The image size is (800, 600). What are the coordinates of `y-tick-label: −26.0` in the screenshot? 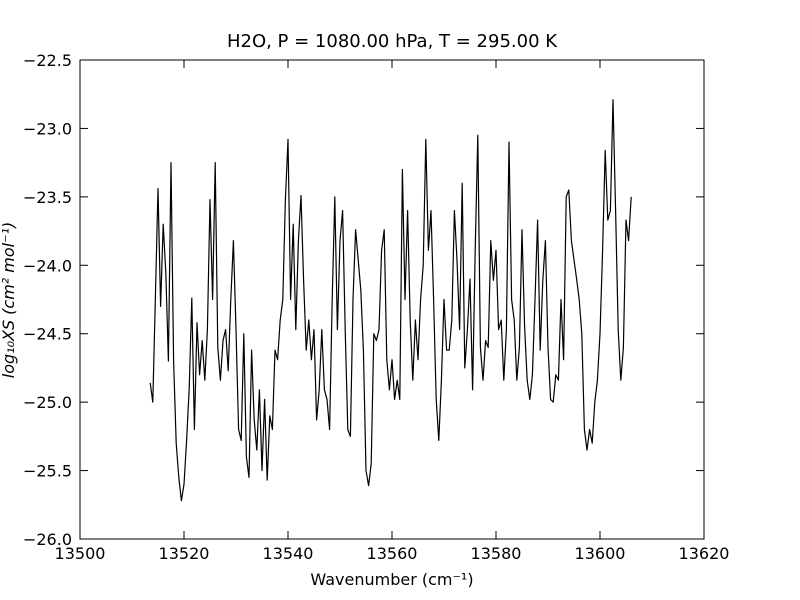 It's located at (47, 539).